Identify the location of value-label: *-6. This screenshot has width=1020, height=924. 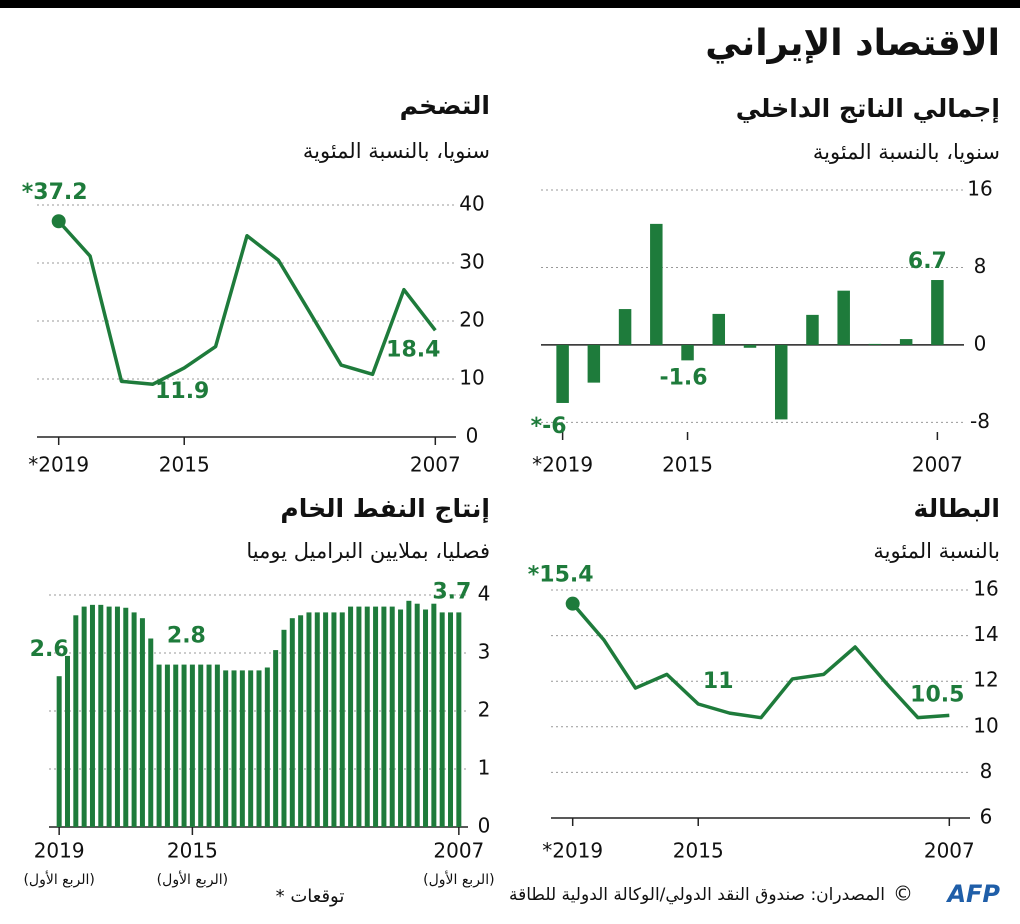
(549, 426).